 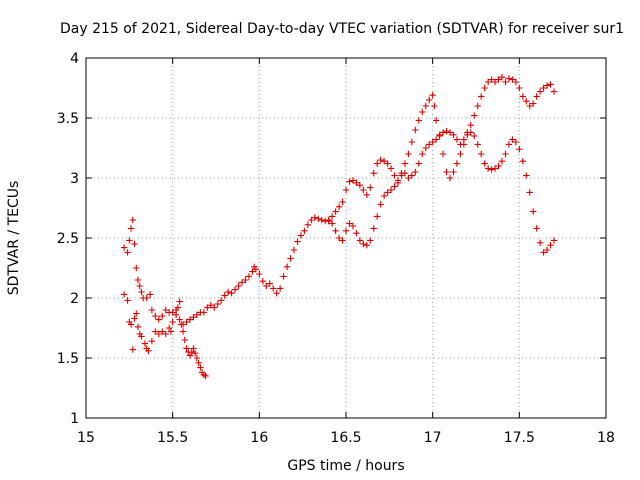 I want to click on y-tick-label: 3, so click(x=74, y=179).